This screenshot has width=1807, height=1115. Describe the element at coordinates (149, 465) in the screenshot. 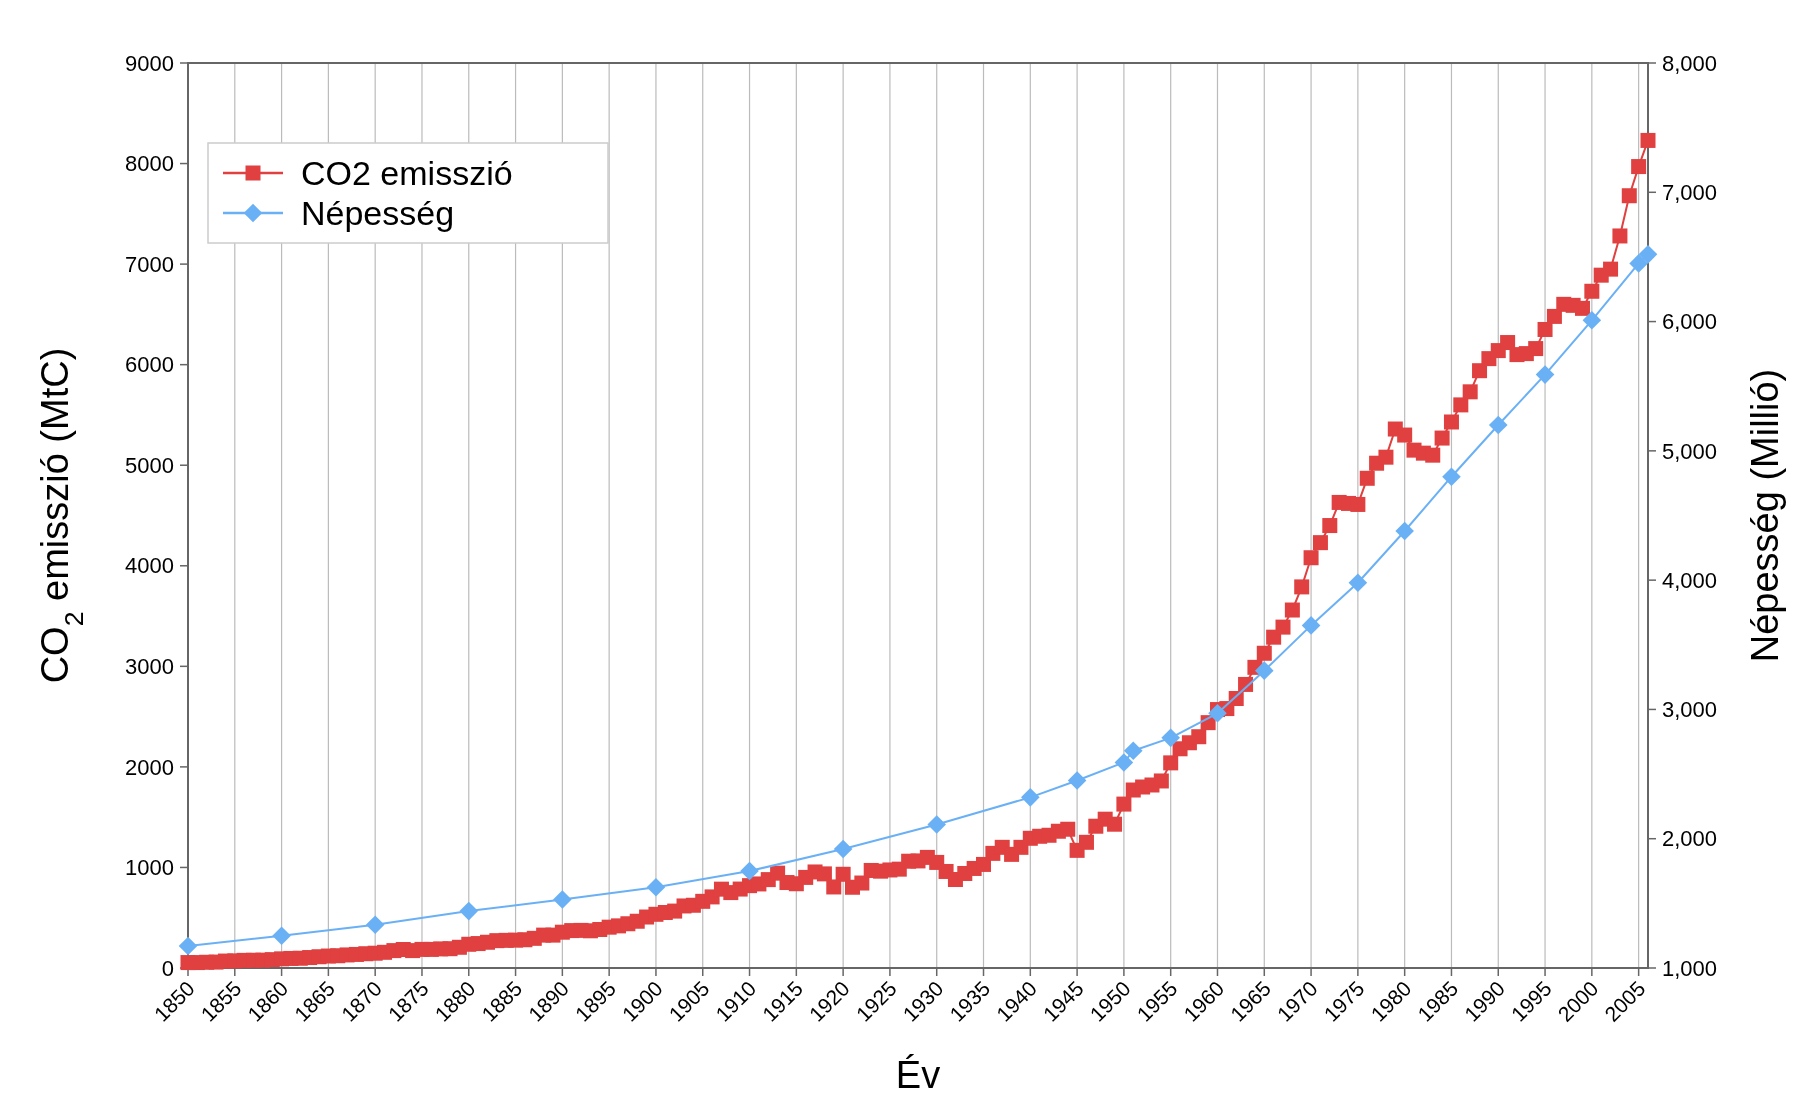

I see `y-tick-label: 5000` at that location.